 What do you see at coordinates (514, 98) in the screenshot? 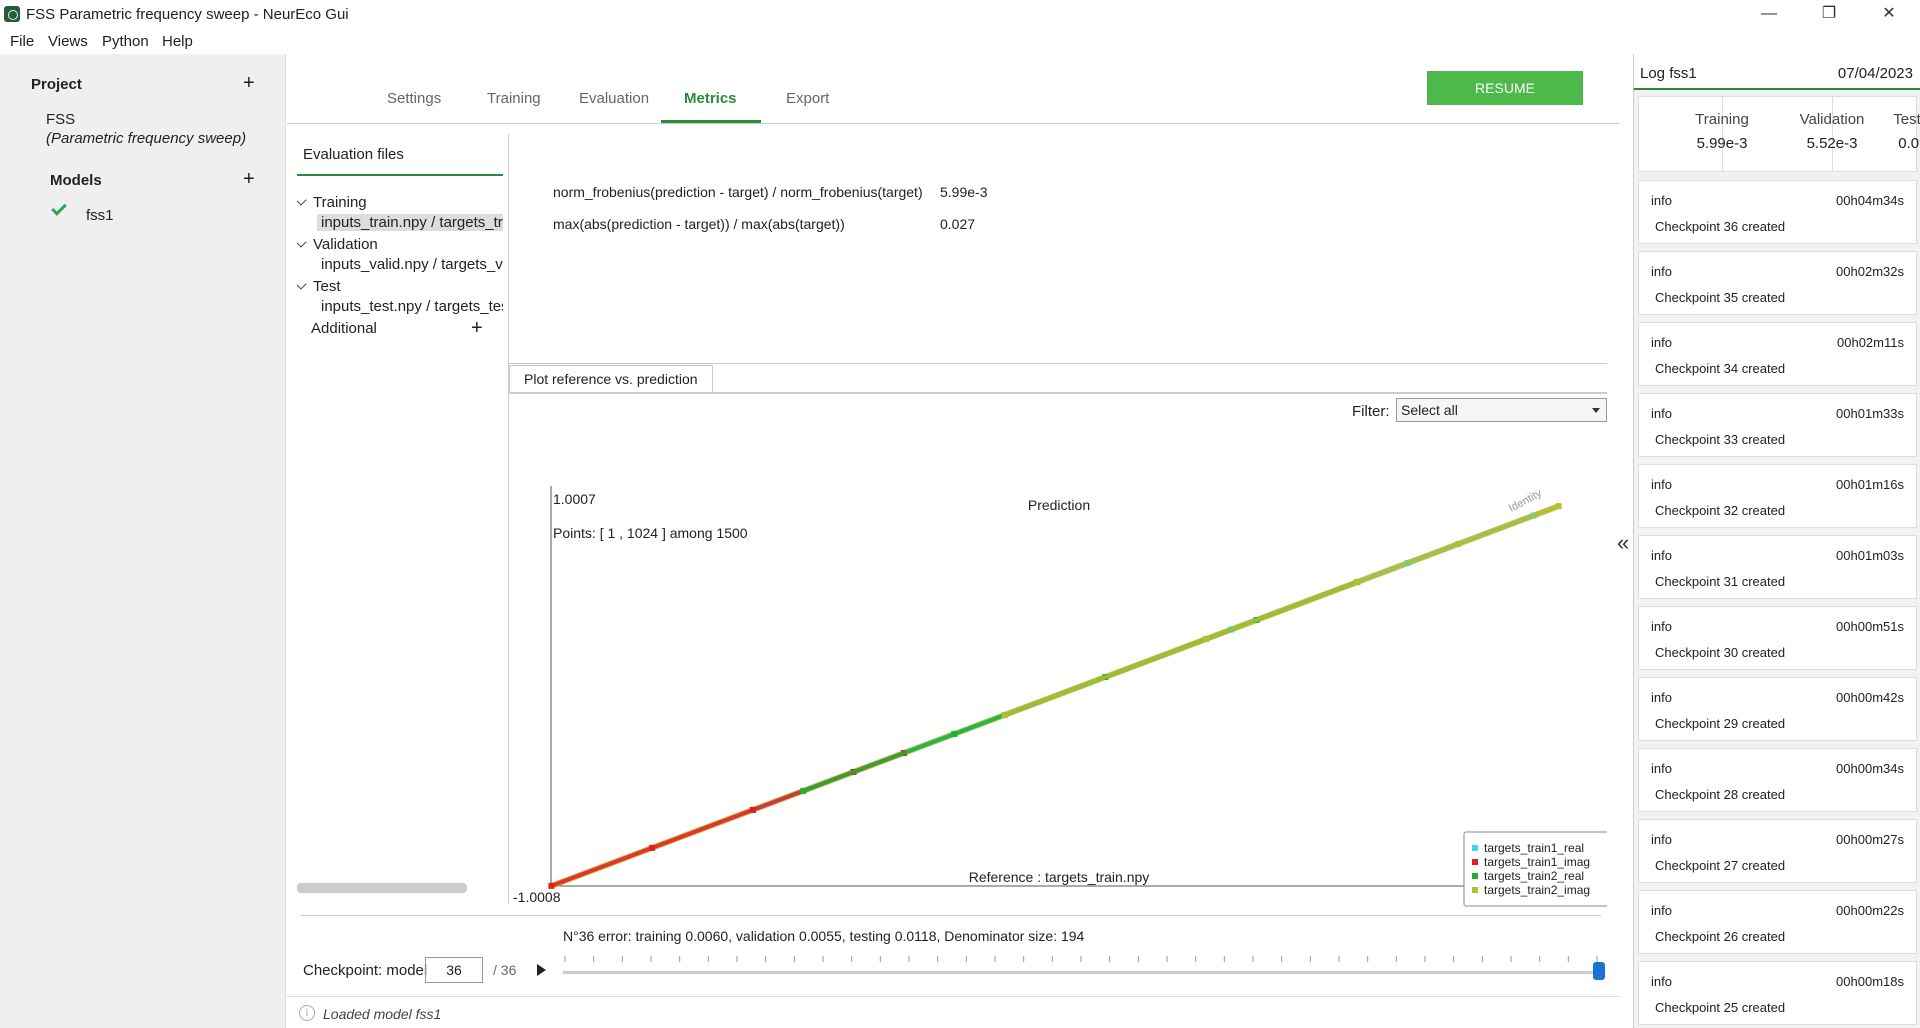
I see `tab-training: Training` at bounding box center [514, 98].